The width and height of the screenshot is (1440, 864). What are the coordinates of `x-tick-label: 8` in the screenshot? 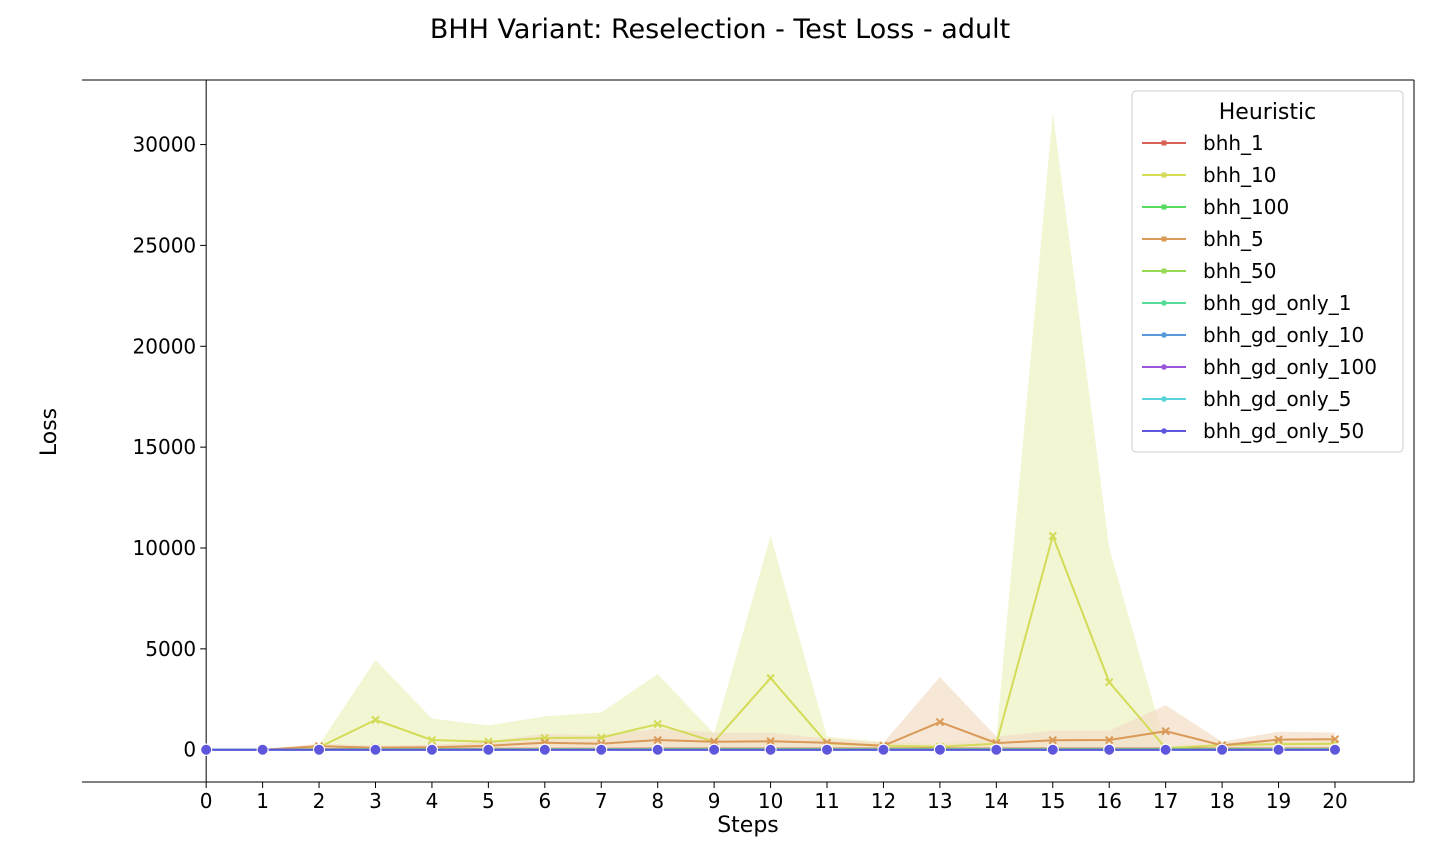 It's located at (657, 801).